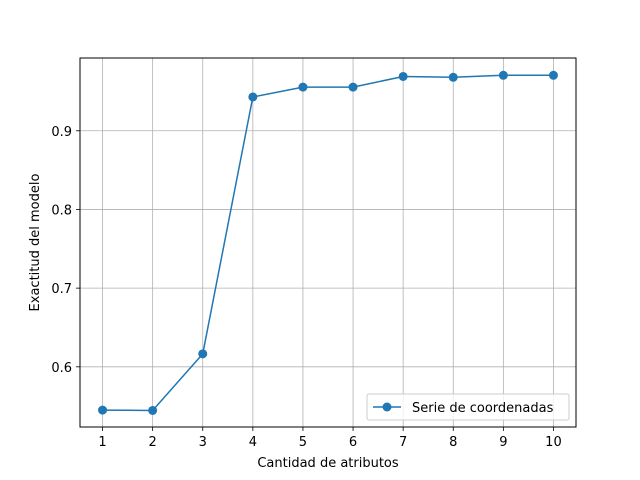 The image size is (640, 480). I want to click on x-tick-label: 6, so click(353, 442).